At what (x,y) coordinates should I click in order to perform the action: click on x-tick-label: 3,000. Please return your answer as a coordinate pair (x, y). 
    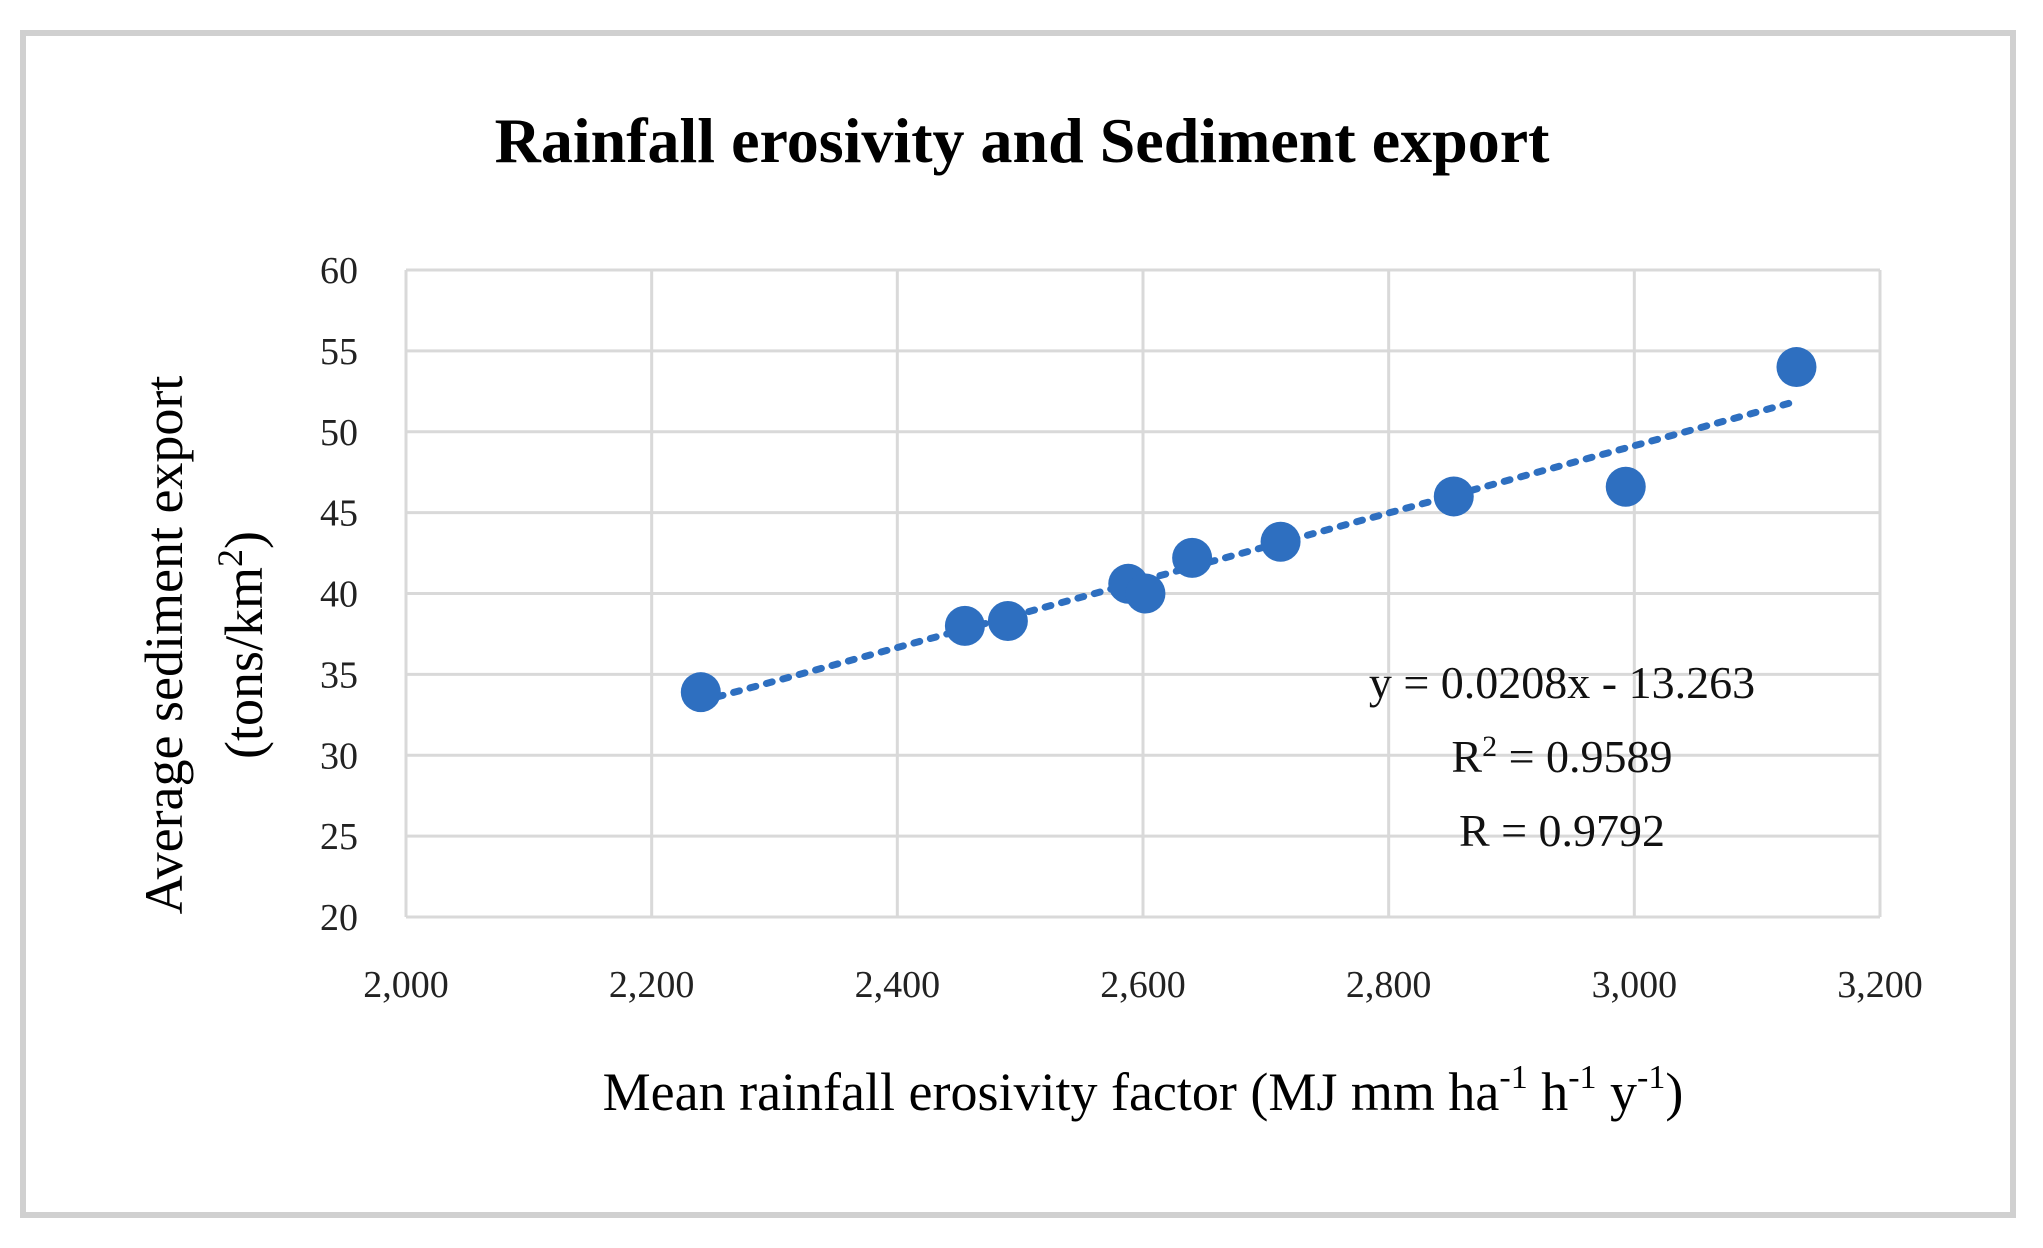
    Looking at the image, I should click on (1635, 985).